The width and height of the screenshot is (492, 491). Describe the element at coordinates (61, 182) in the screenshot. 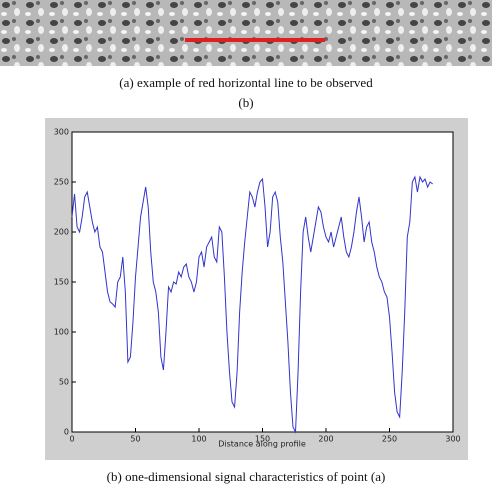

I see `y-tick-label: 250` at that location.